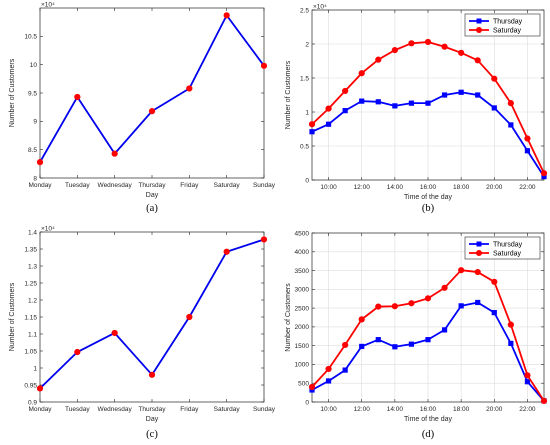  I want to click on y-tick-label: 500, so click(303, 384).